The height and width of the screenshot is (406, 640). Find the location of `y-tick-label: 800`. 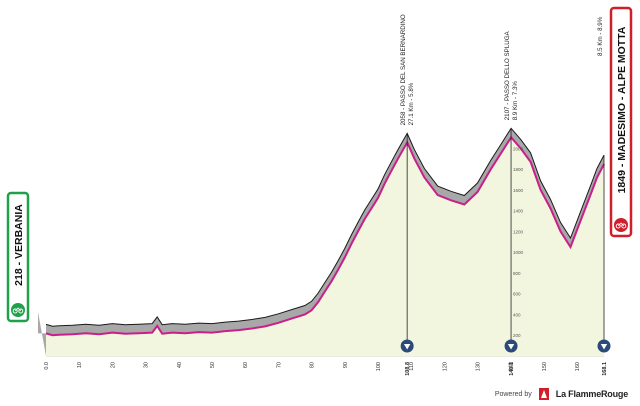

y-tick-label: 800 is located at coordinates (517, 273).